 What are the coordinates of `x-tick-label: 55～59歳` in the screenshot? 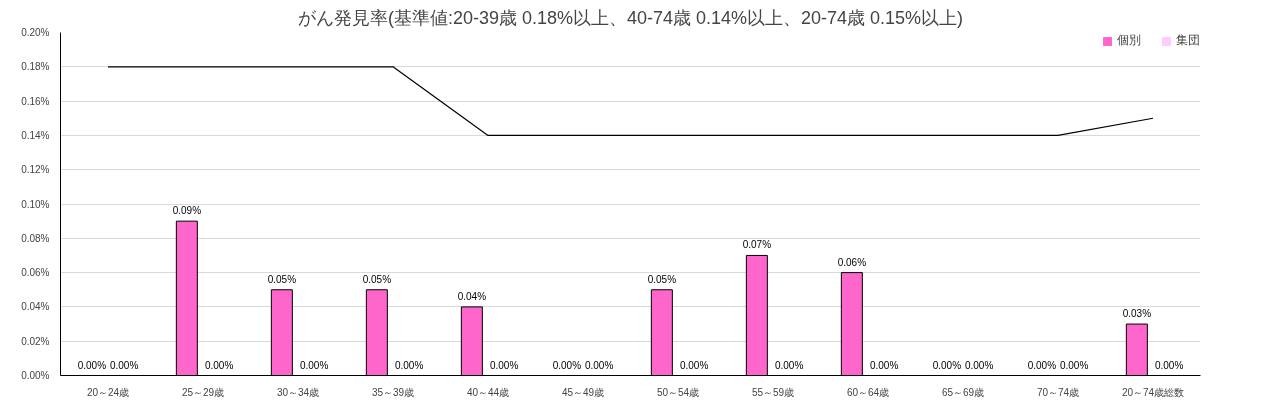 It's located at (773, 392).